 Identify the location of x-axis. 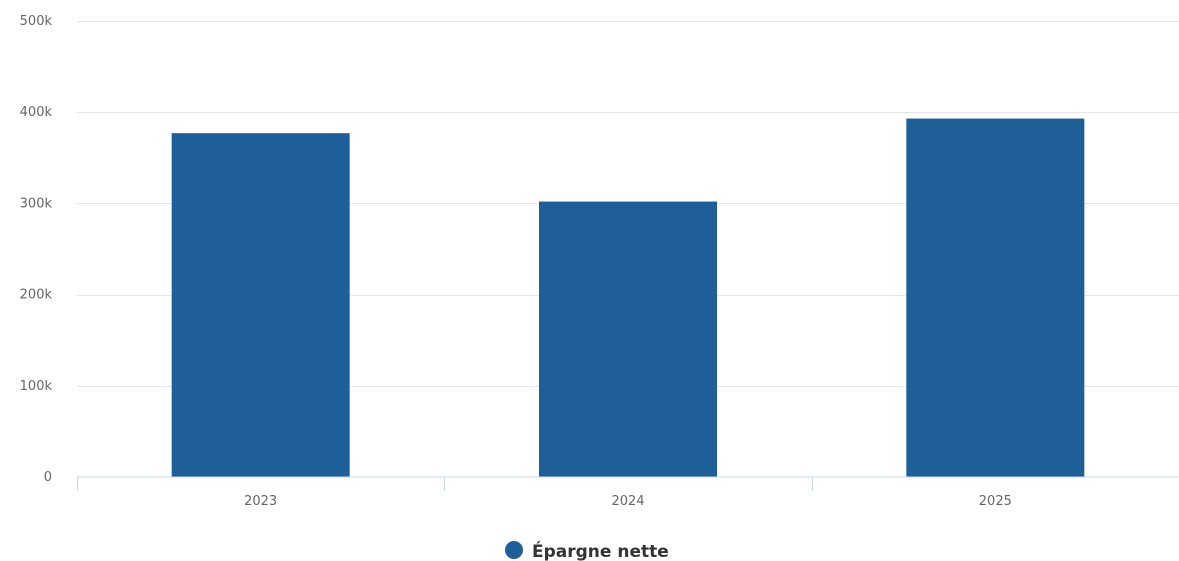
(628, 483).